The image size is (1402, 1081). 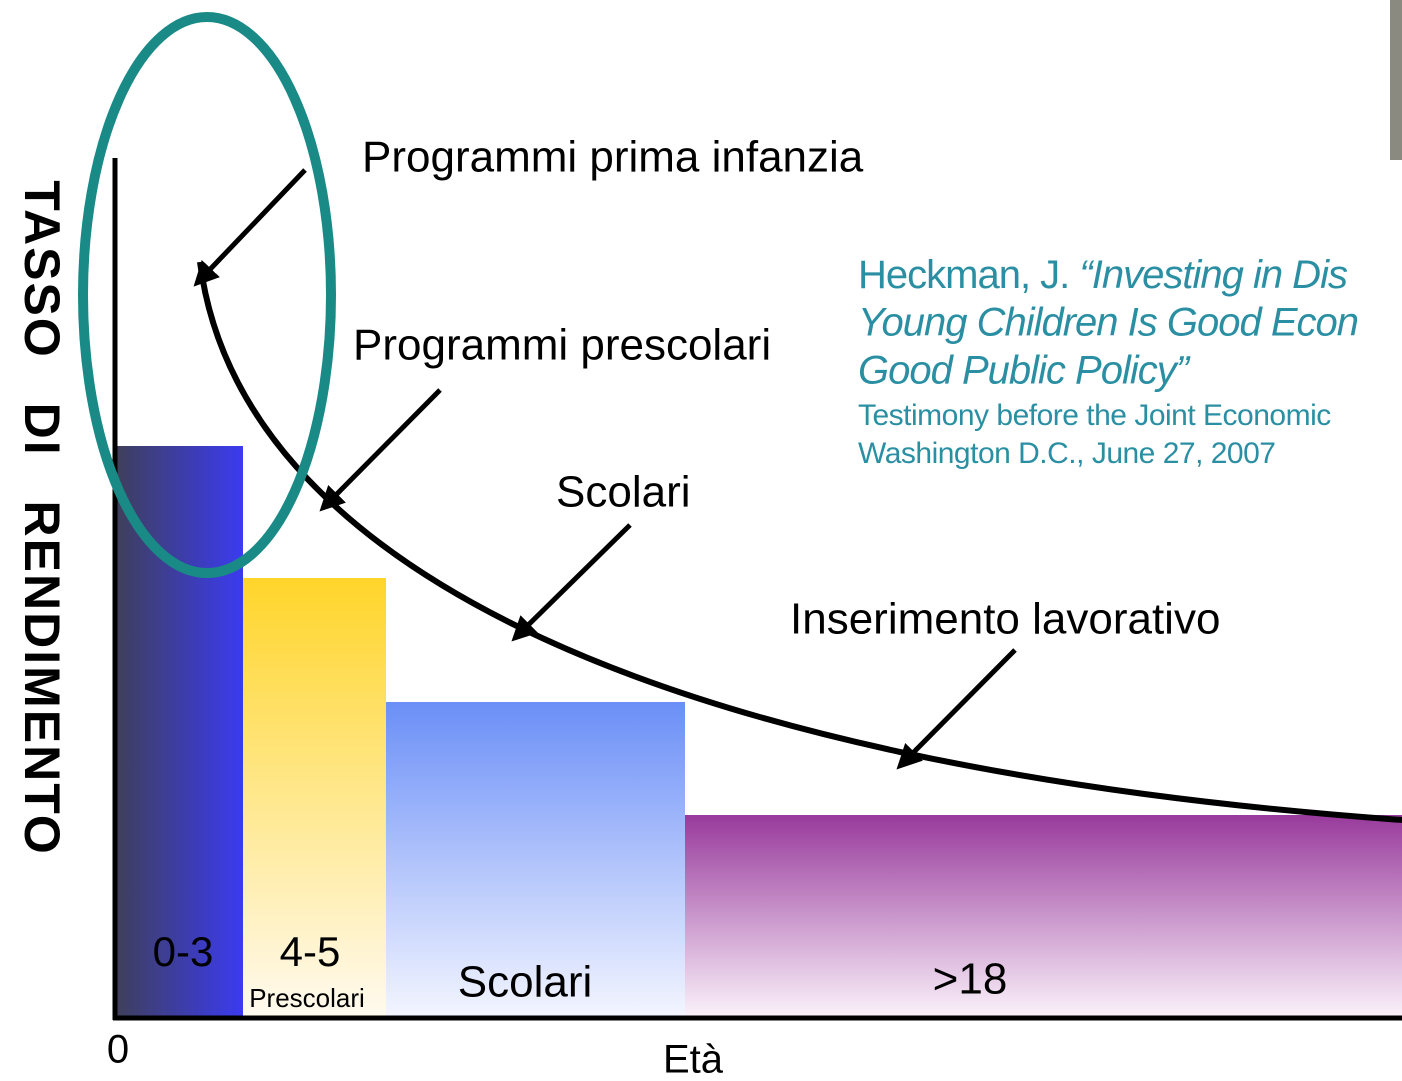 I want to click on annotation: Inserimento lavorativo, so click(x=1005, y=619).